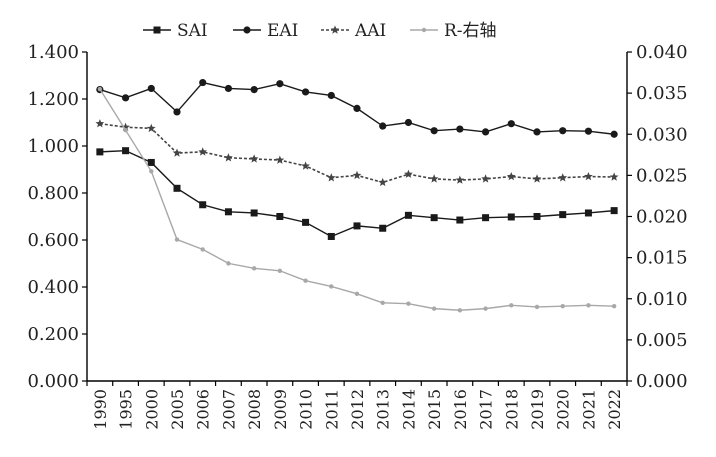 The height and width of the screenshot is (457, 716). I want to click on left-y-tick-label: 0.800, so click(53, 193).